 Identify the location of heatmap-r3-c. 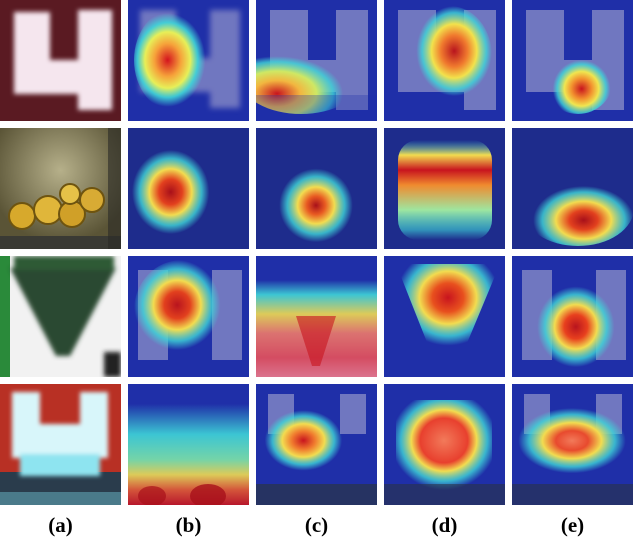
(316, 316).